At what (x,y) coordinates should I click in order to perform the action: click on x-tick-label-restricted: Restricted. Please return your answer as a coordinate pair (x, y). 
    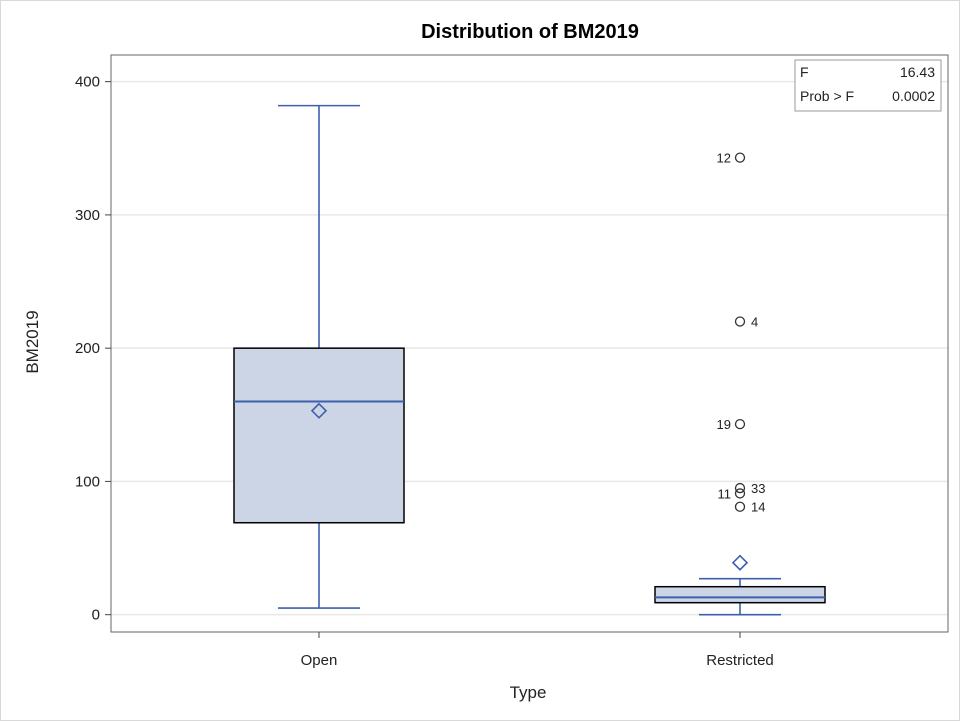
    Looking at the image, I should click on (740, 660).